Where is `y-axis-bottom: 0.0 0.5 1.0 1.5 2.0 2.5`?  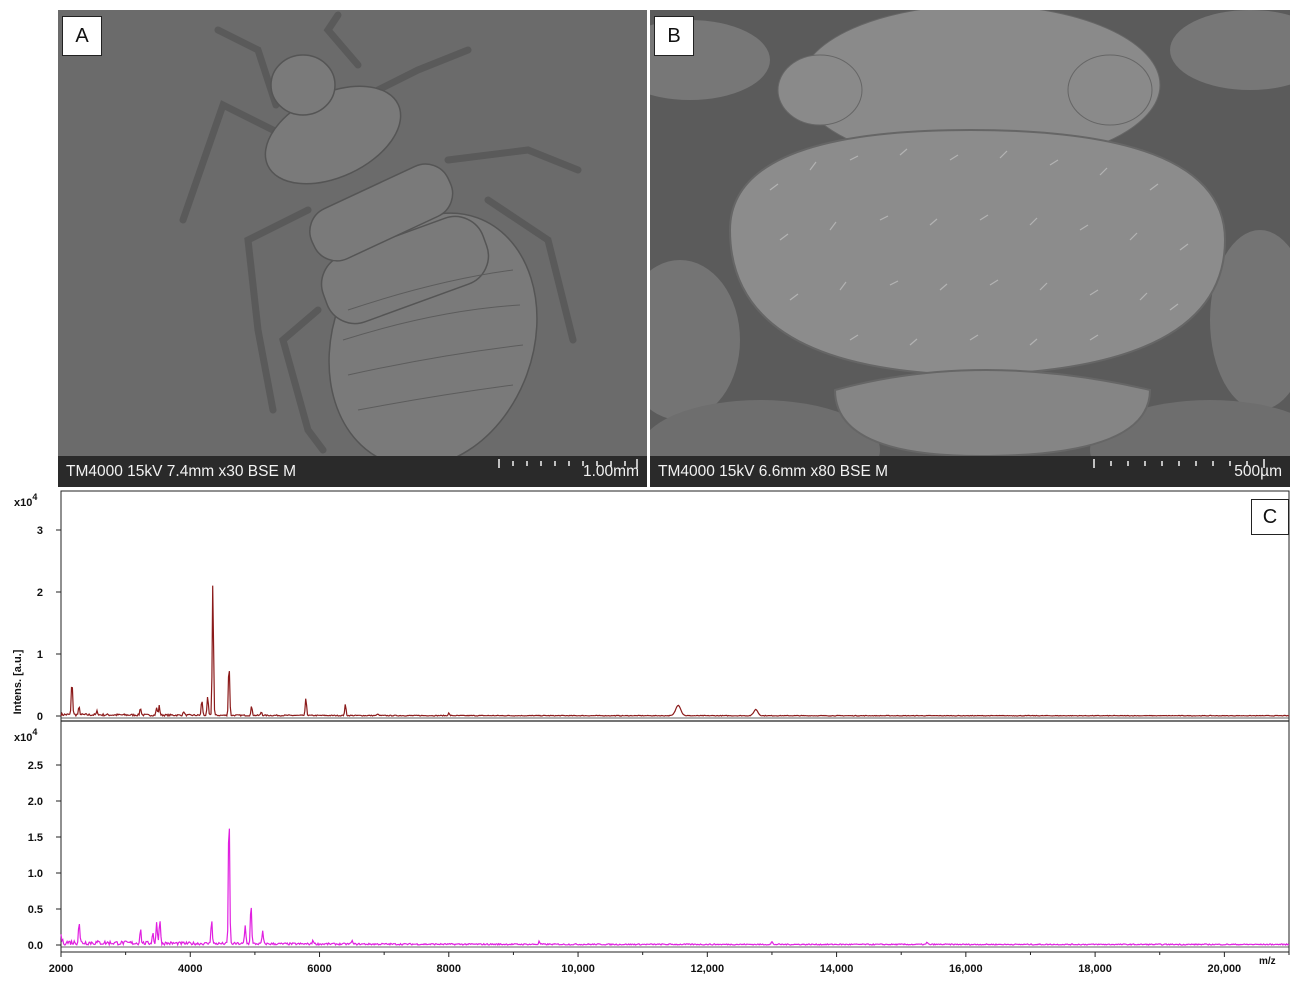
y-axis-bottom: 0.0 0.5 1.0 1.5 2.0 2.5 is located at coordinates (44, 856).